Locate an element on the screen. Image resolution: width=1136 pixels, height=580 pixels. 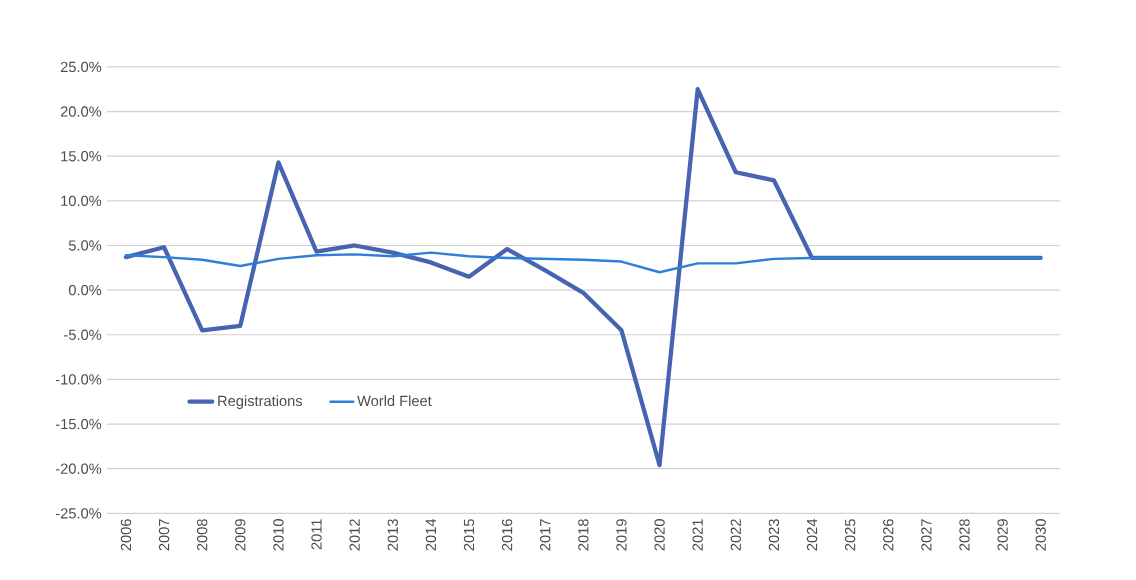
x-tick-label: 2016 is located at coordinates (507, 535).